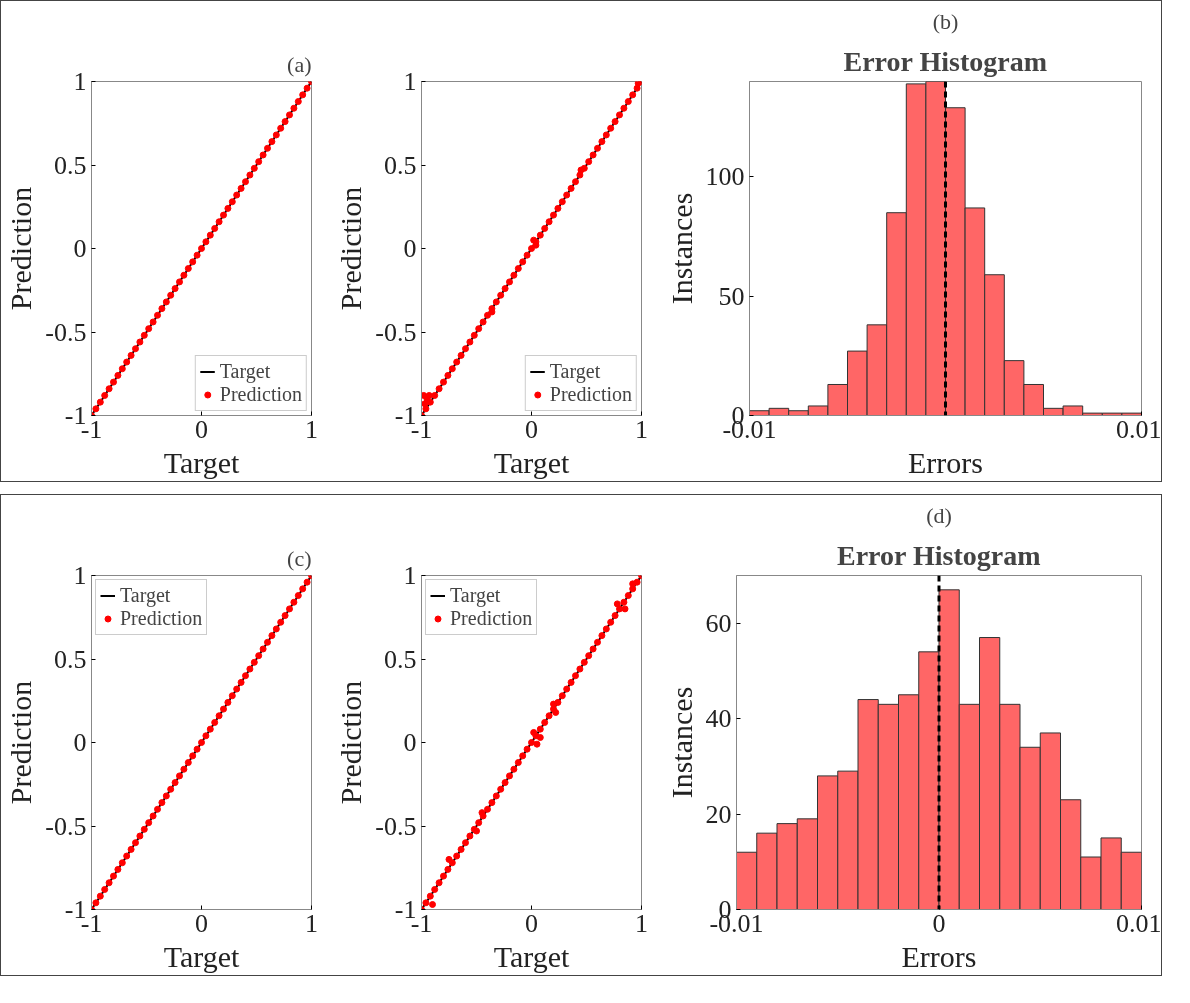 The image size is (1190, 1003). What do you see at coordinates (945, 21) in the screenshot?
I see `text: (b)` at bounding box center [945, 21].